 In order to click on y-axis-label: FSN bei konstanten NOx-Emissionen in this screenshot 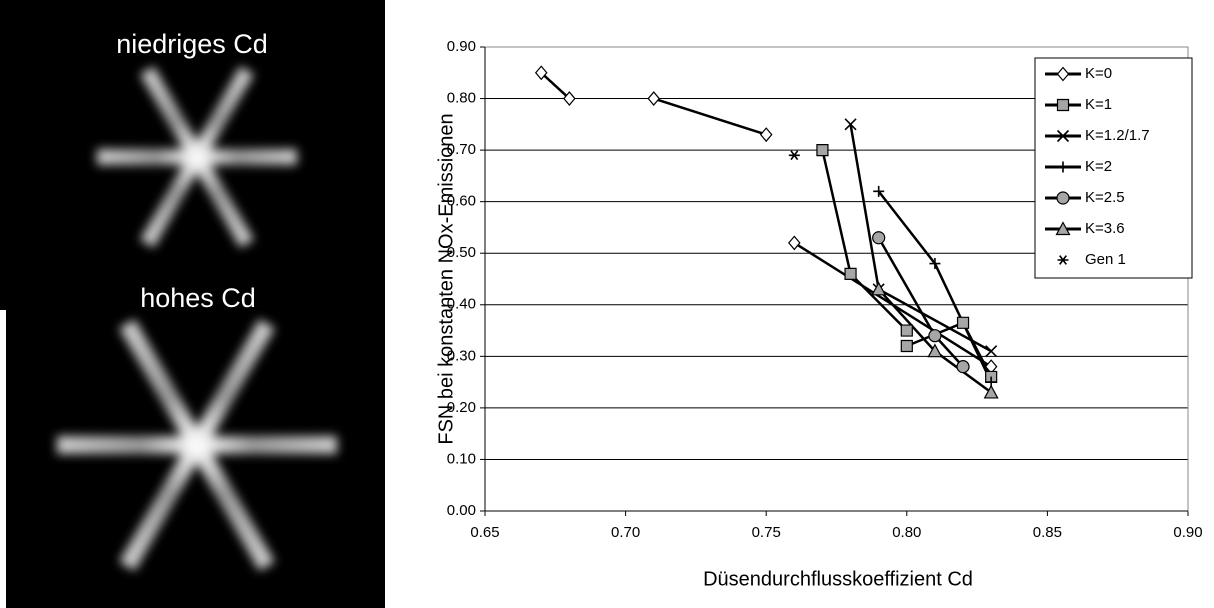, I will do `click(446, 278)`.